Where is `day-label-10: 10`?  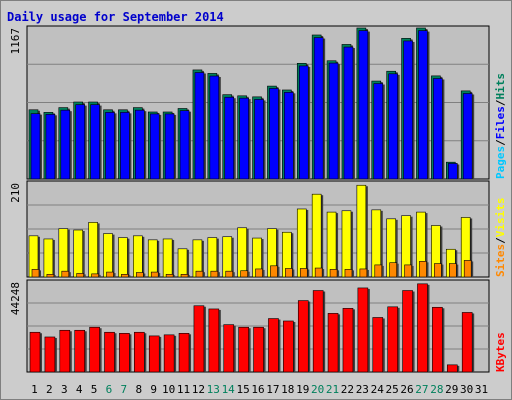
day-label-10: 10 is located at coordinates (168, 389).